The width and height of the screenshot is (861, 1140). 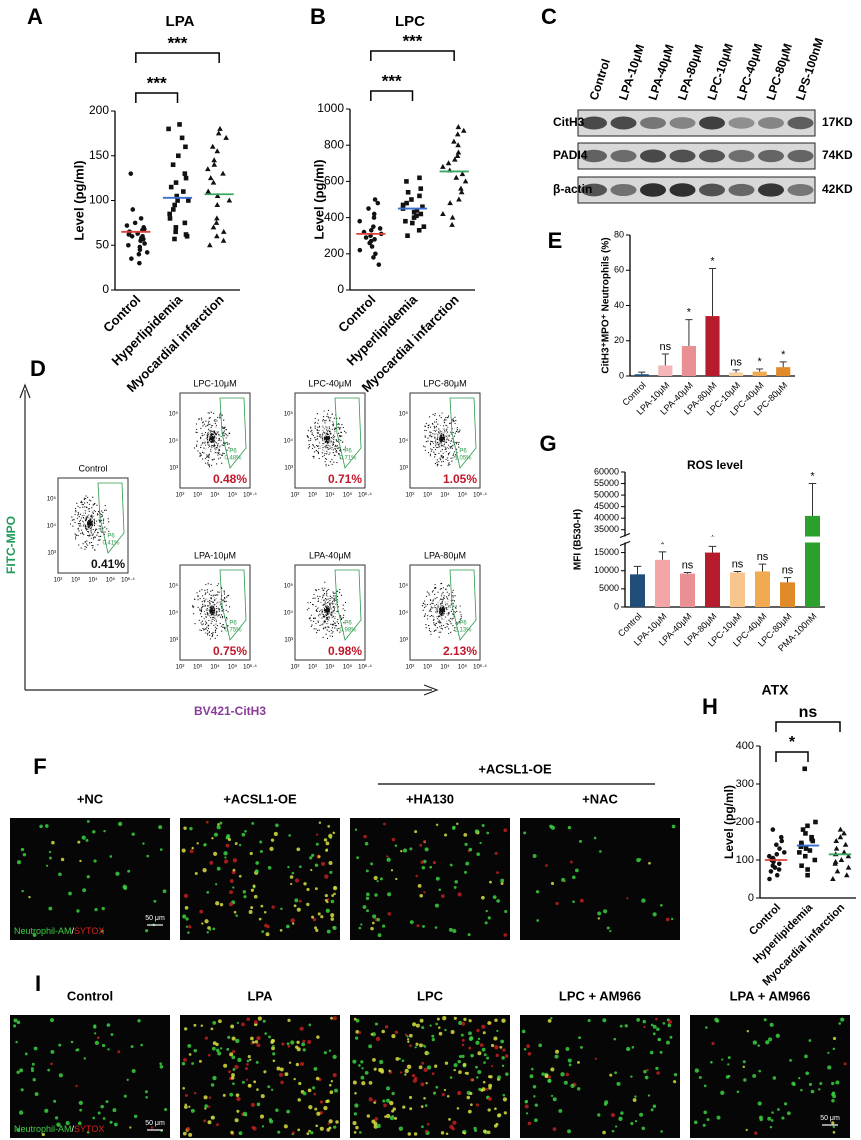 I want to click on significance-label: ***, so click(x=392, y=80).